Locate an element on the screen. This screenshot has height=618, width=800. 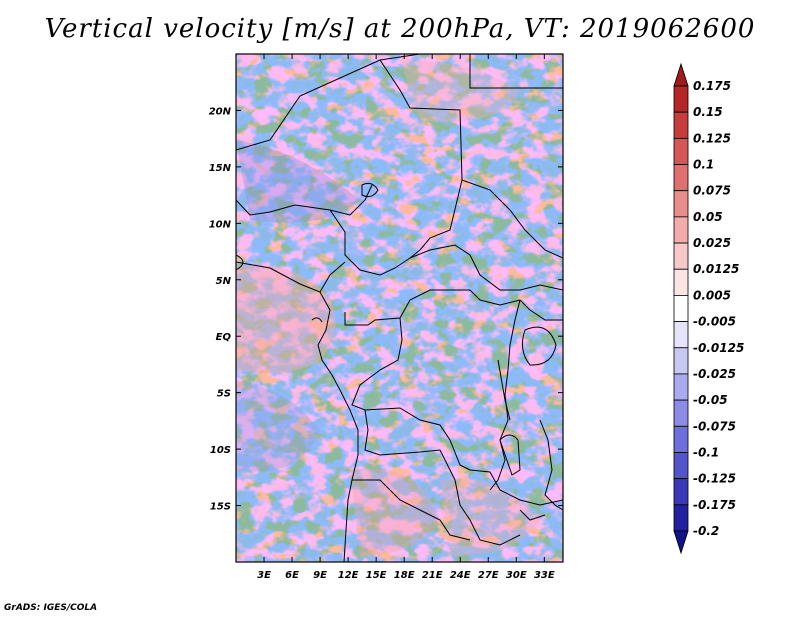
colorbar-label: 0.1 is located at coordinates (703, 165).